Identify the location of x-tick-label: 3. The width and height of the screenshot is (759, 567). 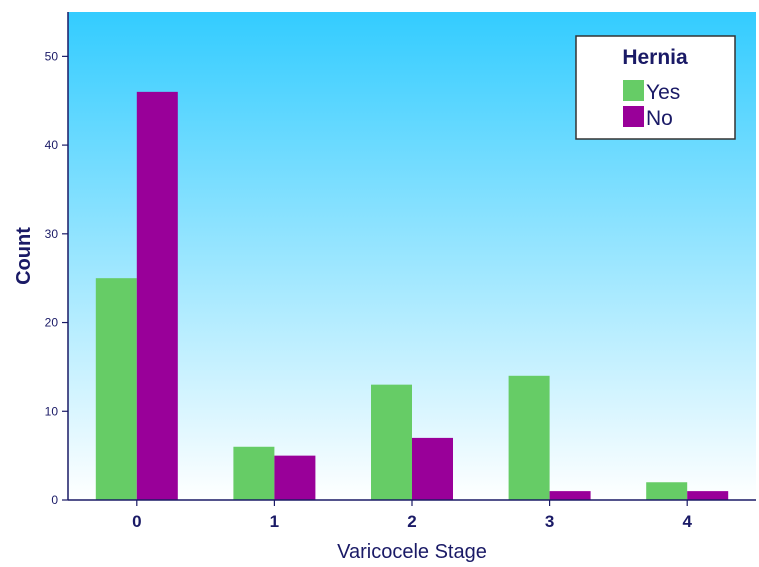
(549, 521).